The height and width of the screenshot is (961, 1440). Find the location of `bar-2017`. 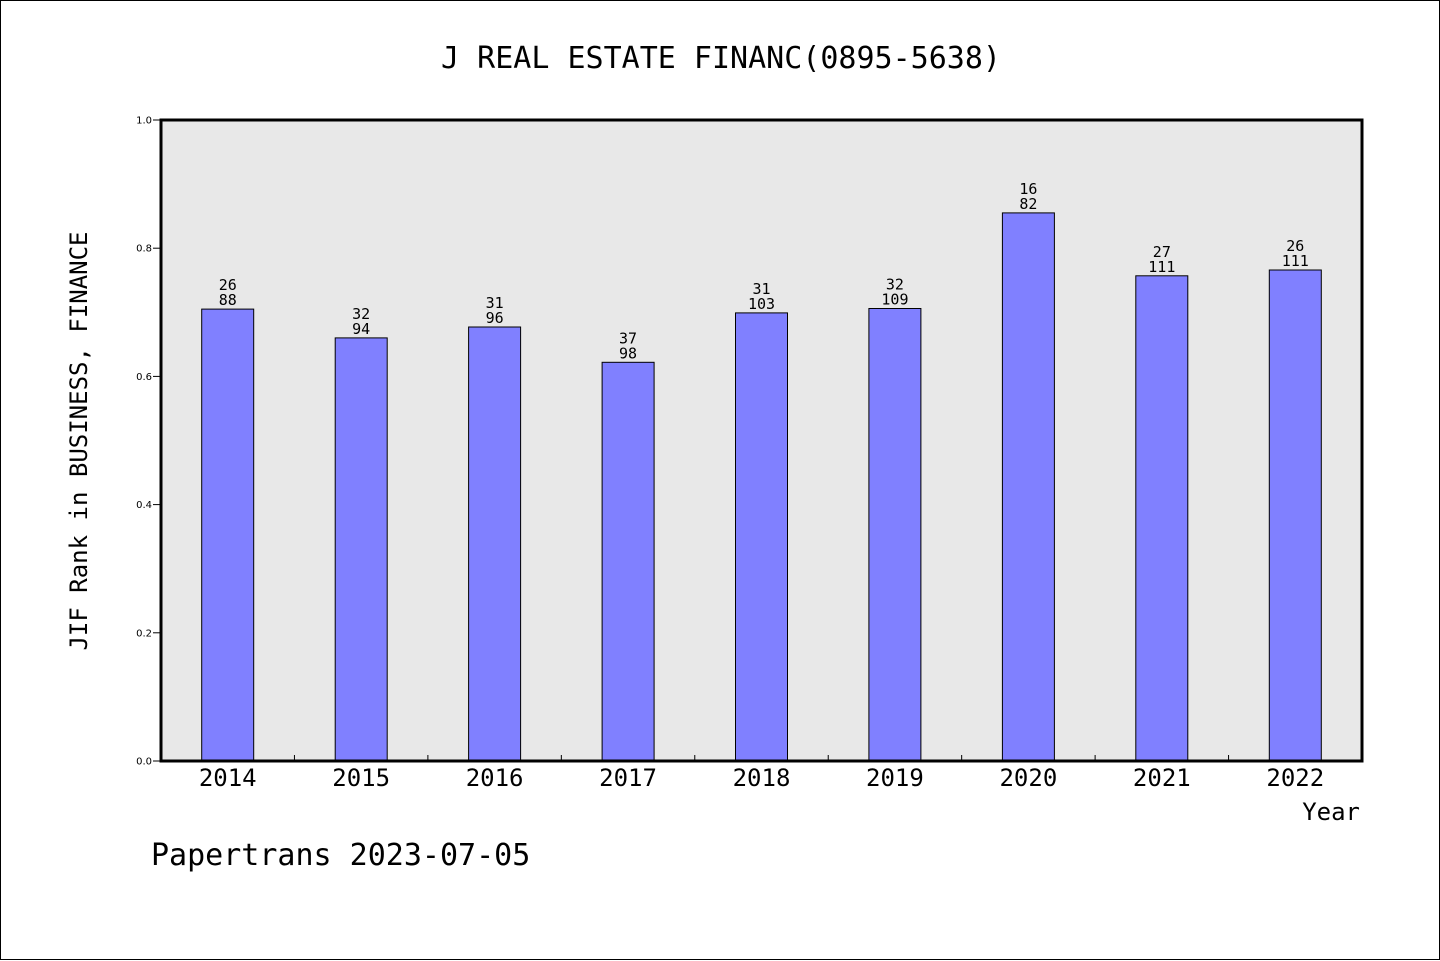

bar-2017 is located at coordinates (628, 561).